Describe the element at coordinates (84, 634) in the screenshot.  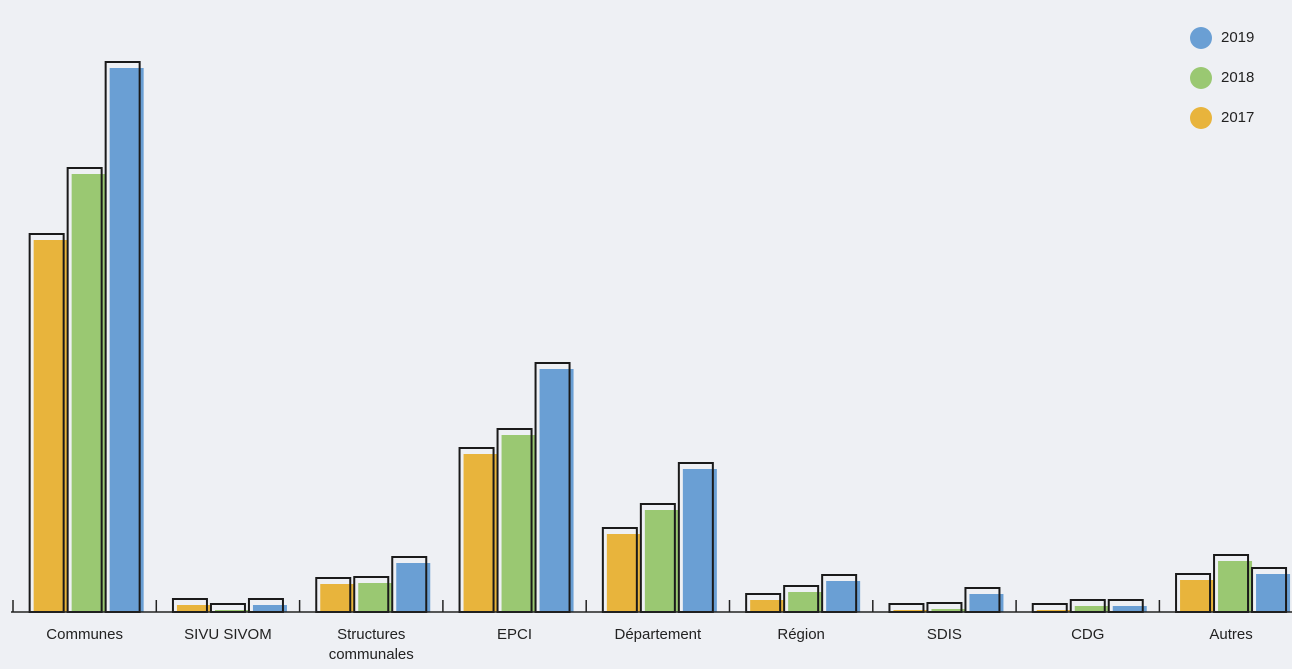
I see `x-tick-label: Communes` at that location.